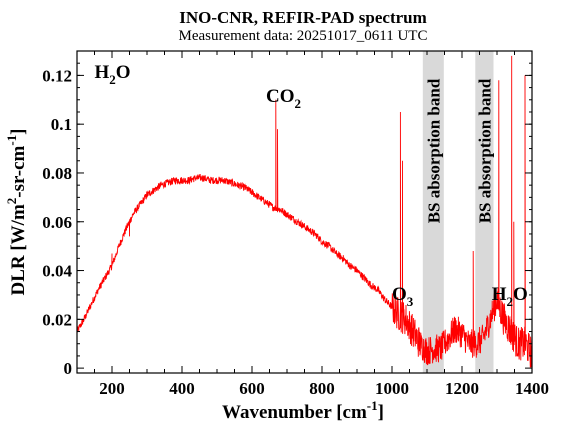 This screenshot has width=567, height=425. What do you see at coordinates (57, 222) in the screenshot?
I see `y-tick-label-0.06: 0.06` at bounding box center [57, 222].